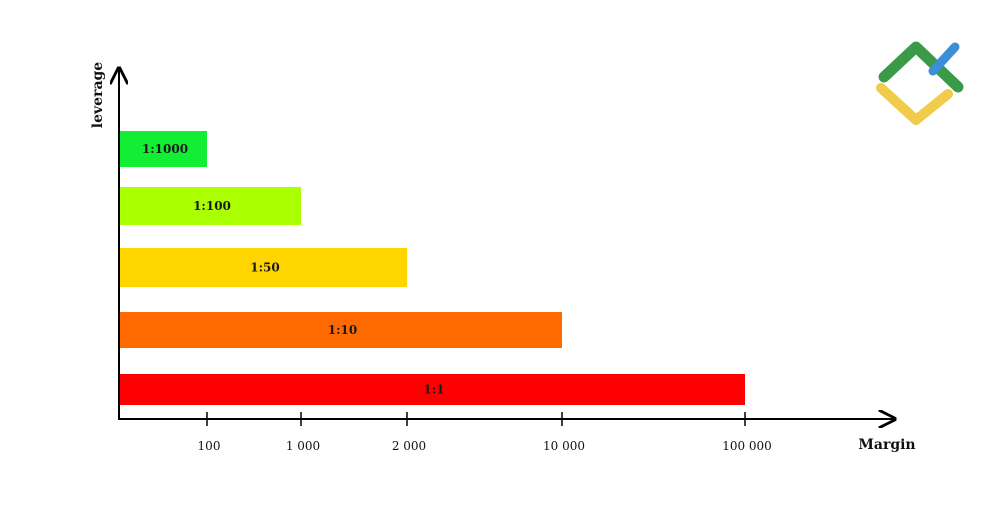  I want to click on x-tick-label: 1 000, so click(303, 446).